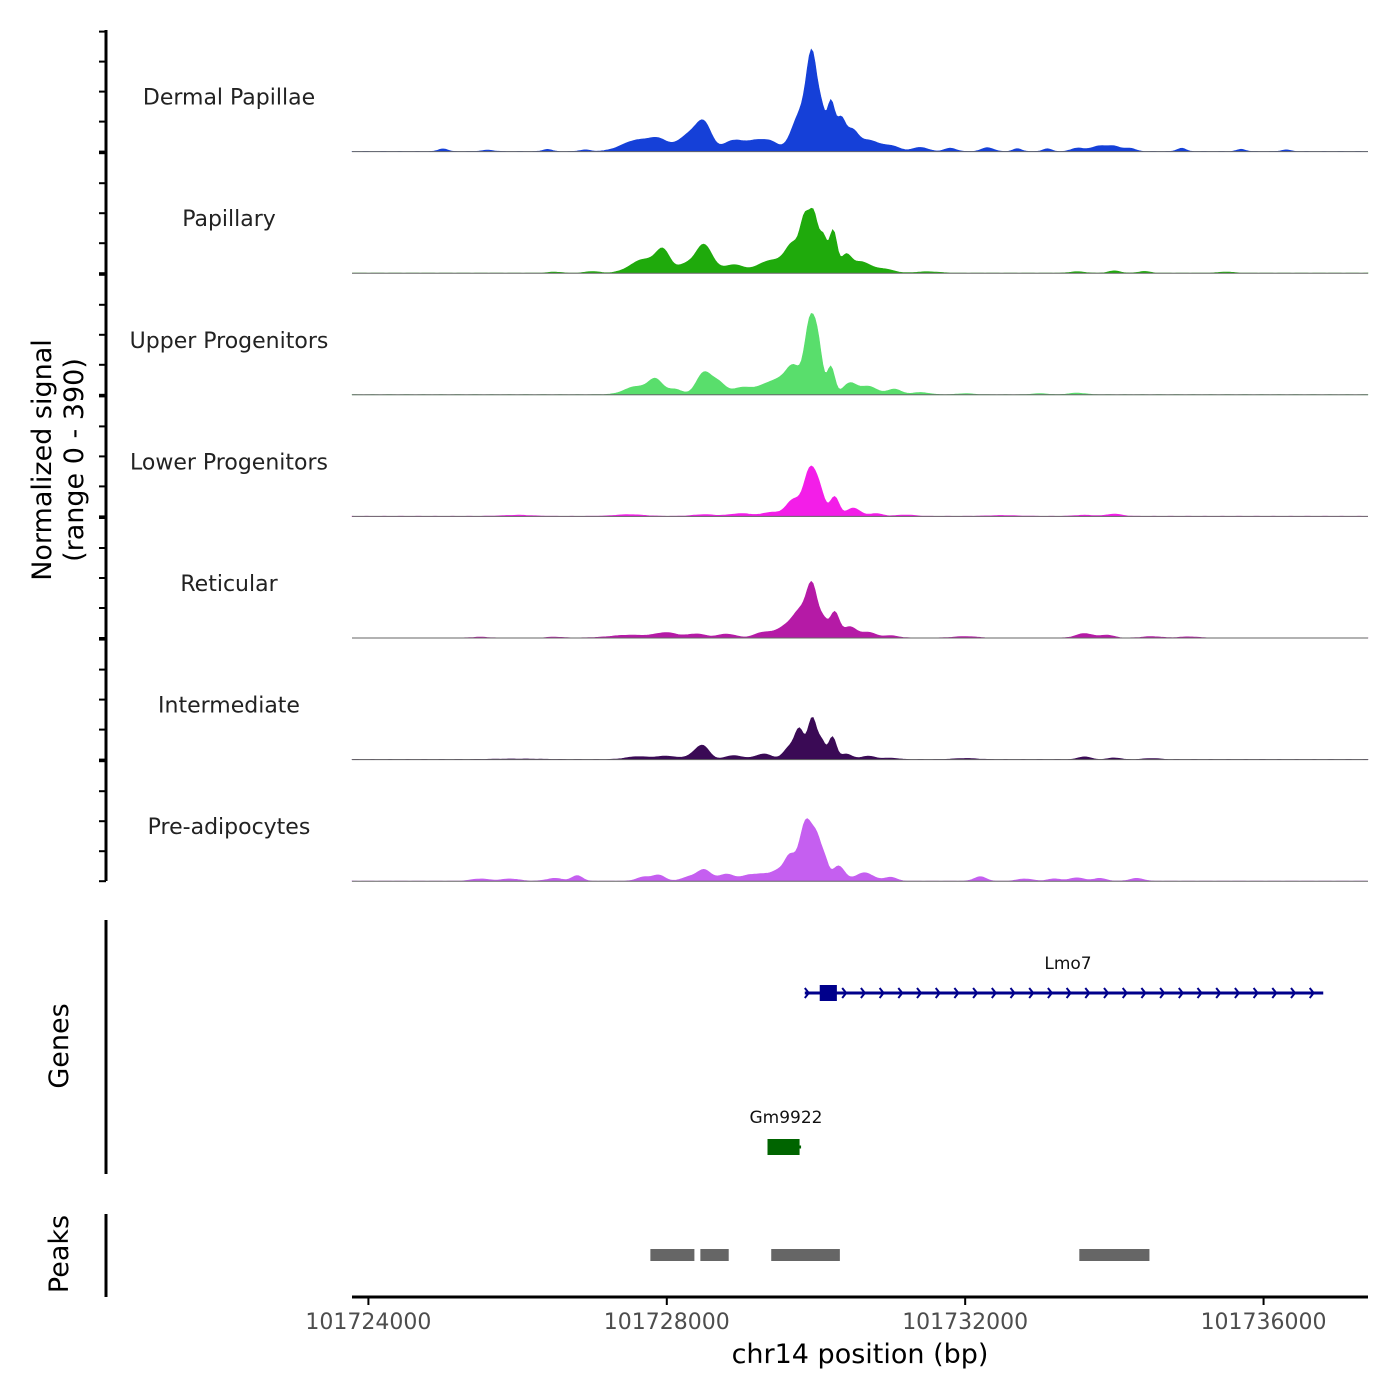 The height and width of the screenshot is (1400, 1400). I want to click on track-dermal-papillae: Dermal Papillae, so click(733, 91).